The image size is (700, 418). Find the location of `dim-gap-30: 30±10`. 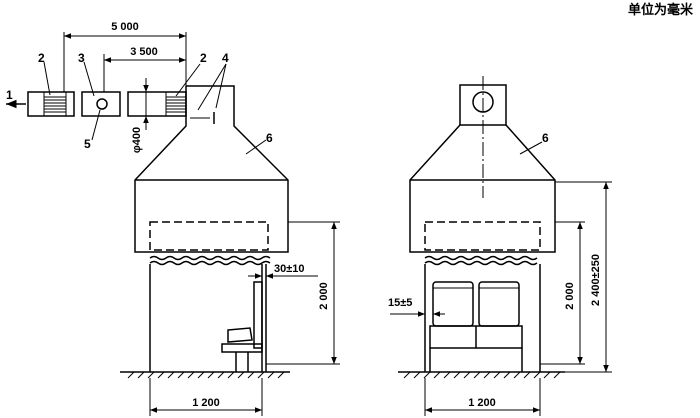

dim-gap-30: 30±10 is located at coordinates (289, 269).